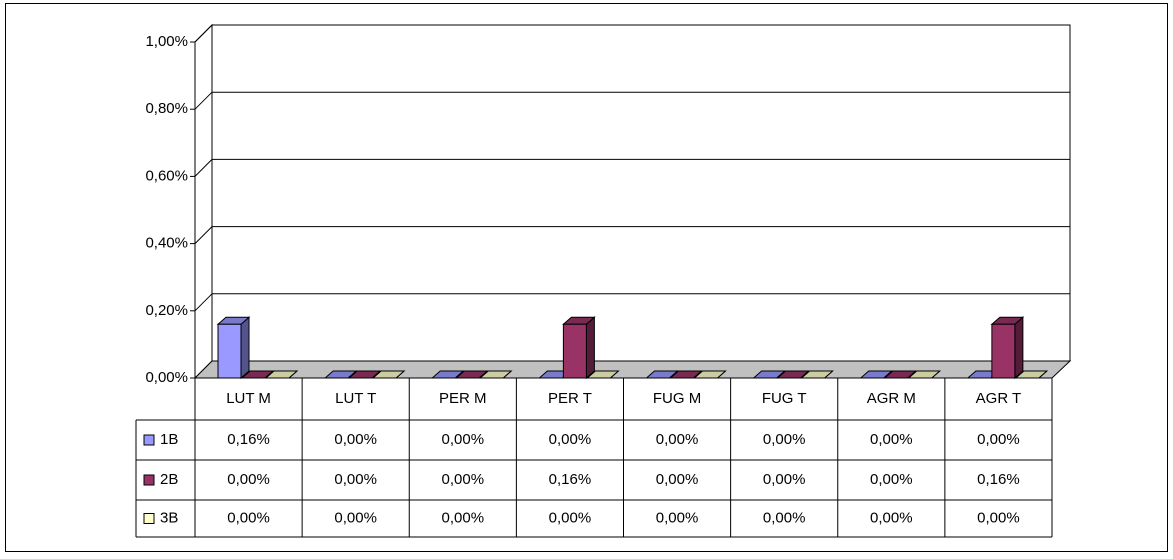 The width and height of the screenshot is (1173, 559). What do you see at coordinates (570, 398) in the screenshot?
I see `category-label: PER T` at bounding box center [570, 398].